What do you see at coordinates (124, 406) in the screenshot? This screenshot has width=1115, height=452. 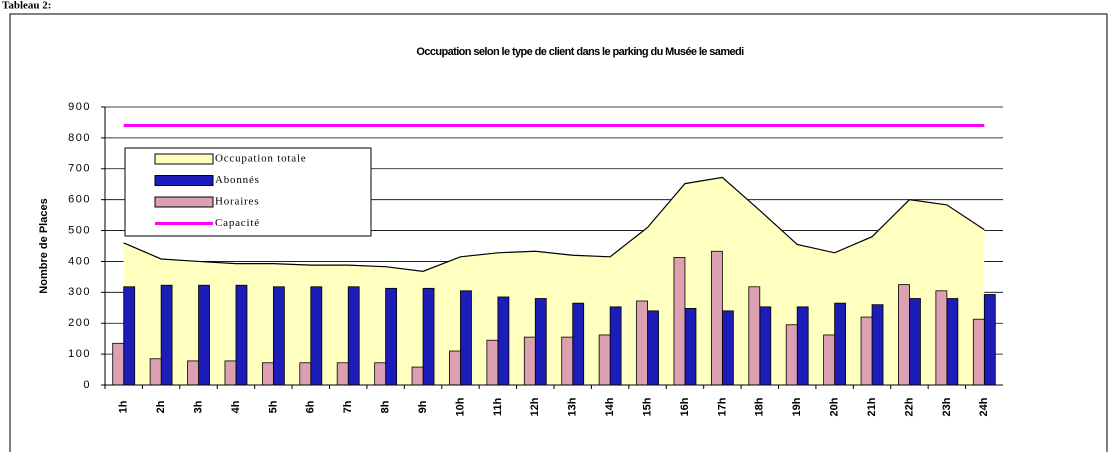 I see `x-tick-label: 1h` at bounding box center [124, 406].